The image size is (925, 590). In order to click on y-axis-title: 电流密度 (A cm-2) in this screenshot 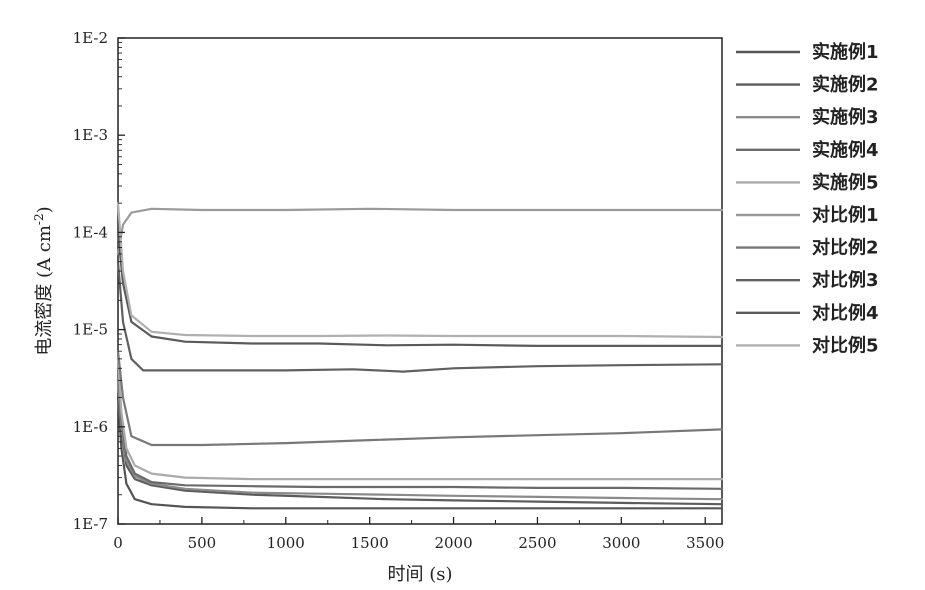, I will do `click(43, 280)`.